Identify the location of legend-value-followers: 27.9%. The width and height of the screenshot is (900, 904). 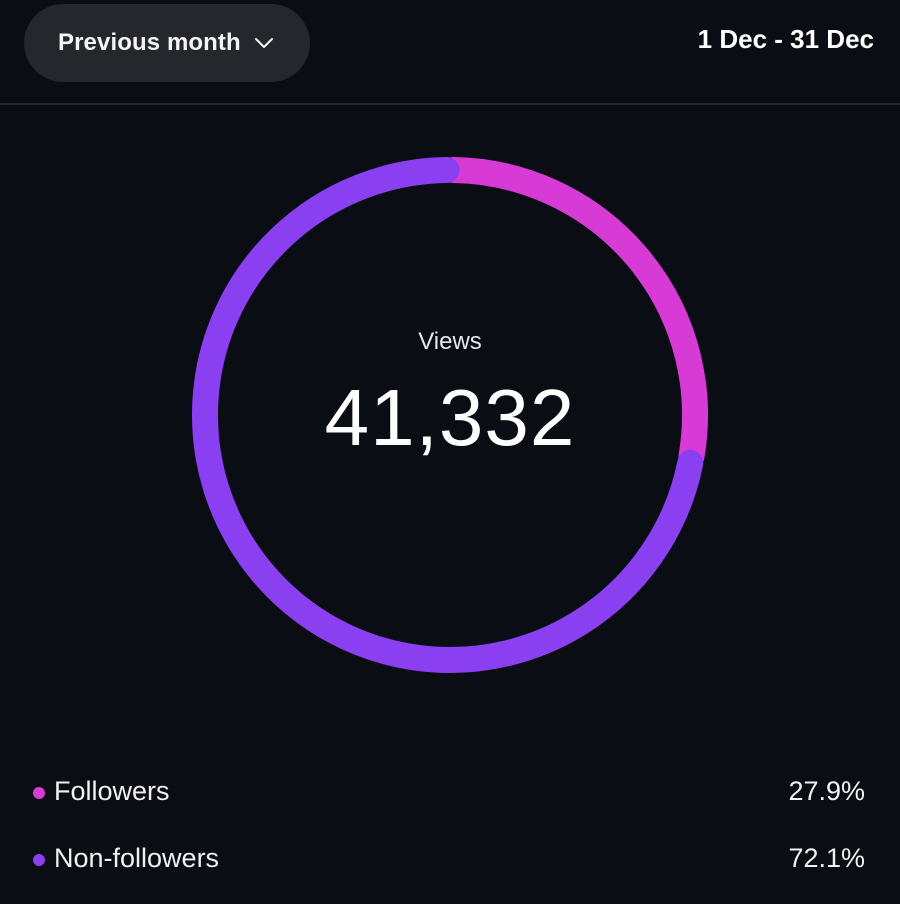
(826, 791).